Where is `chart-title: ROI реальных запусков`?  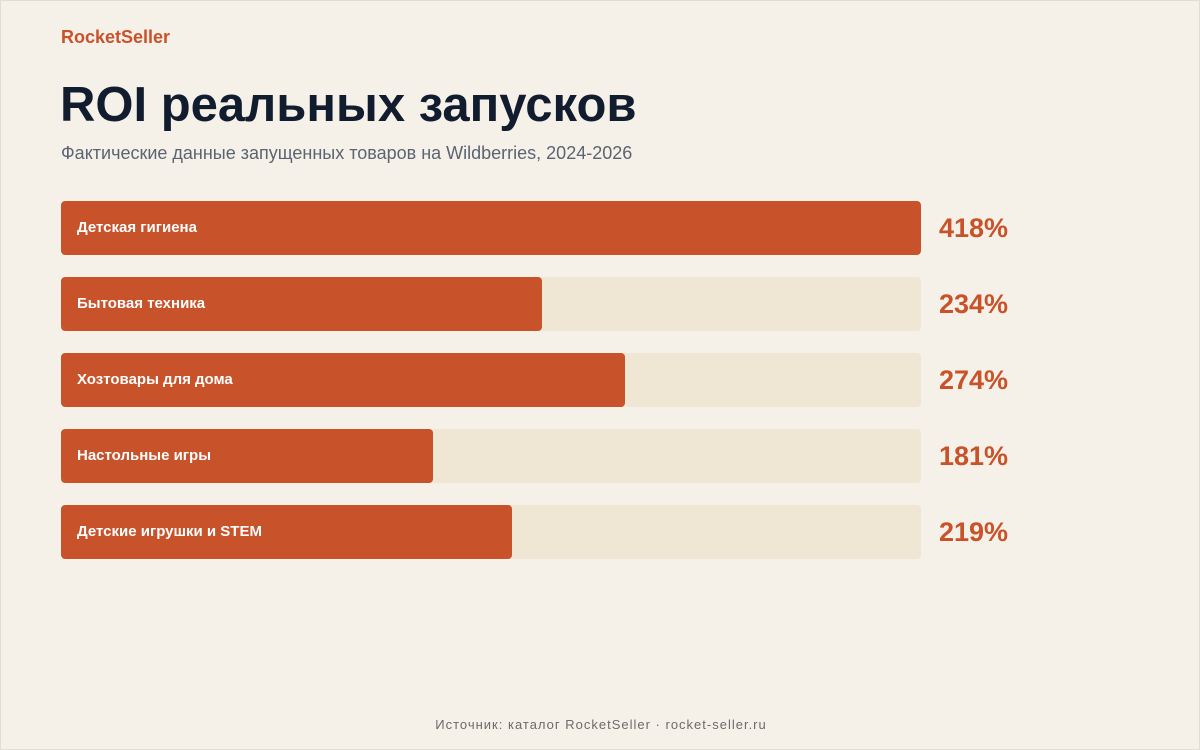 chart-title: ROI реальных запусков is located at coordinates (348, 105).